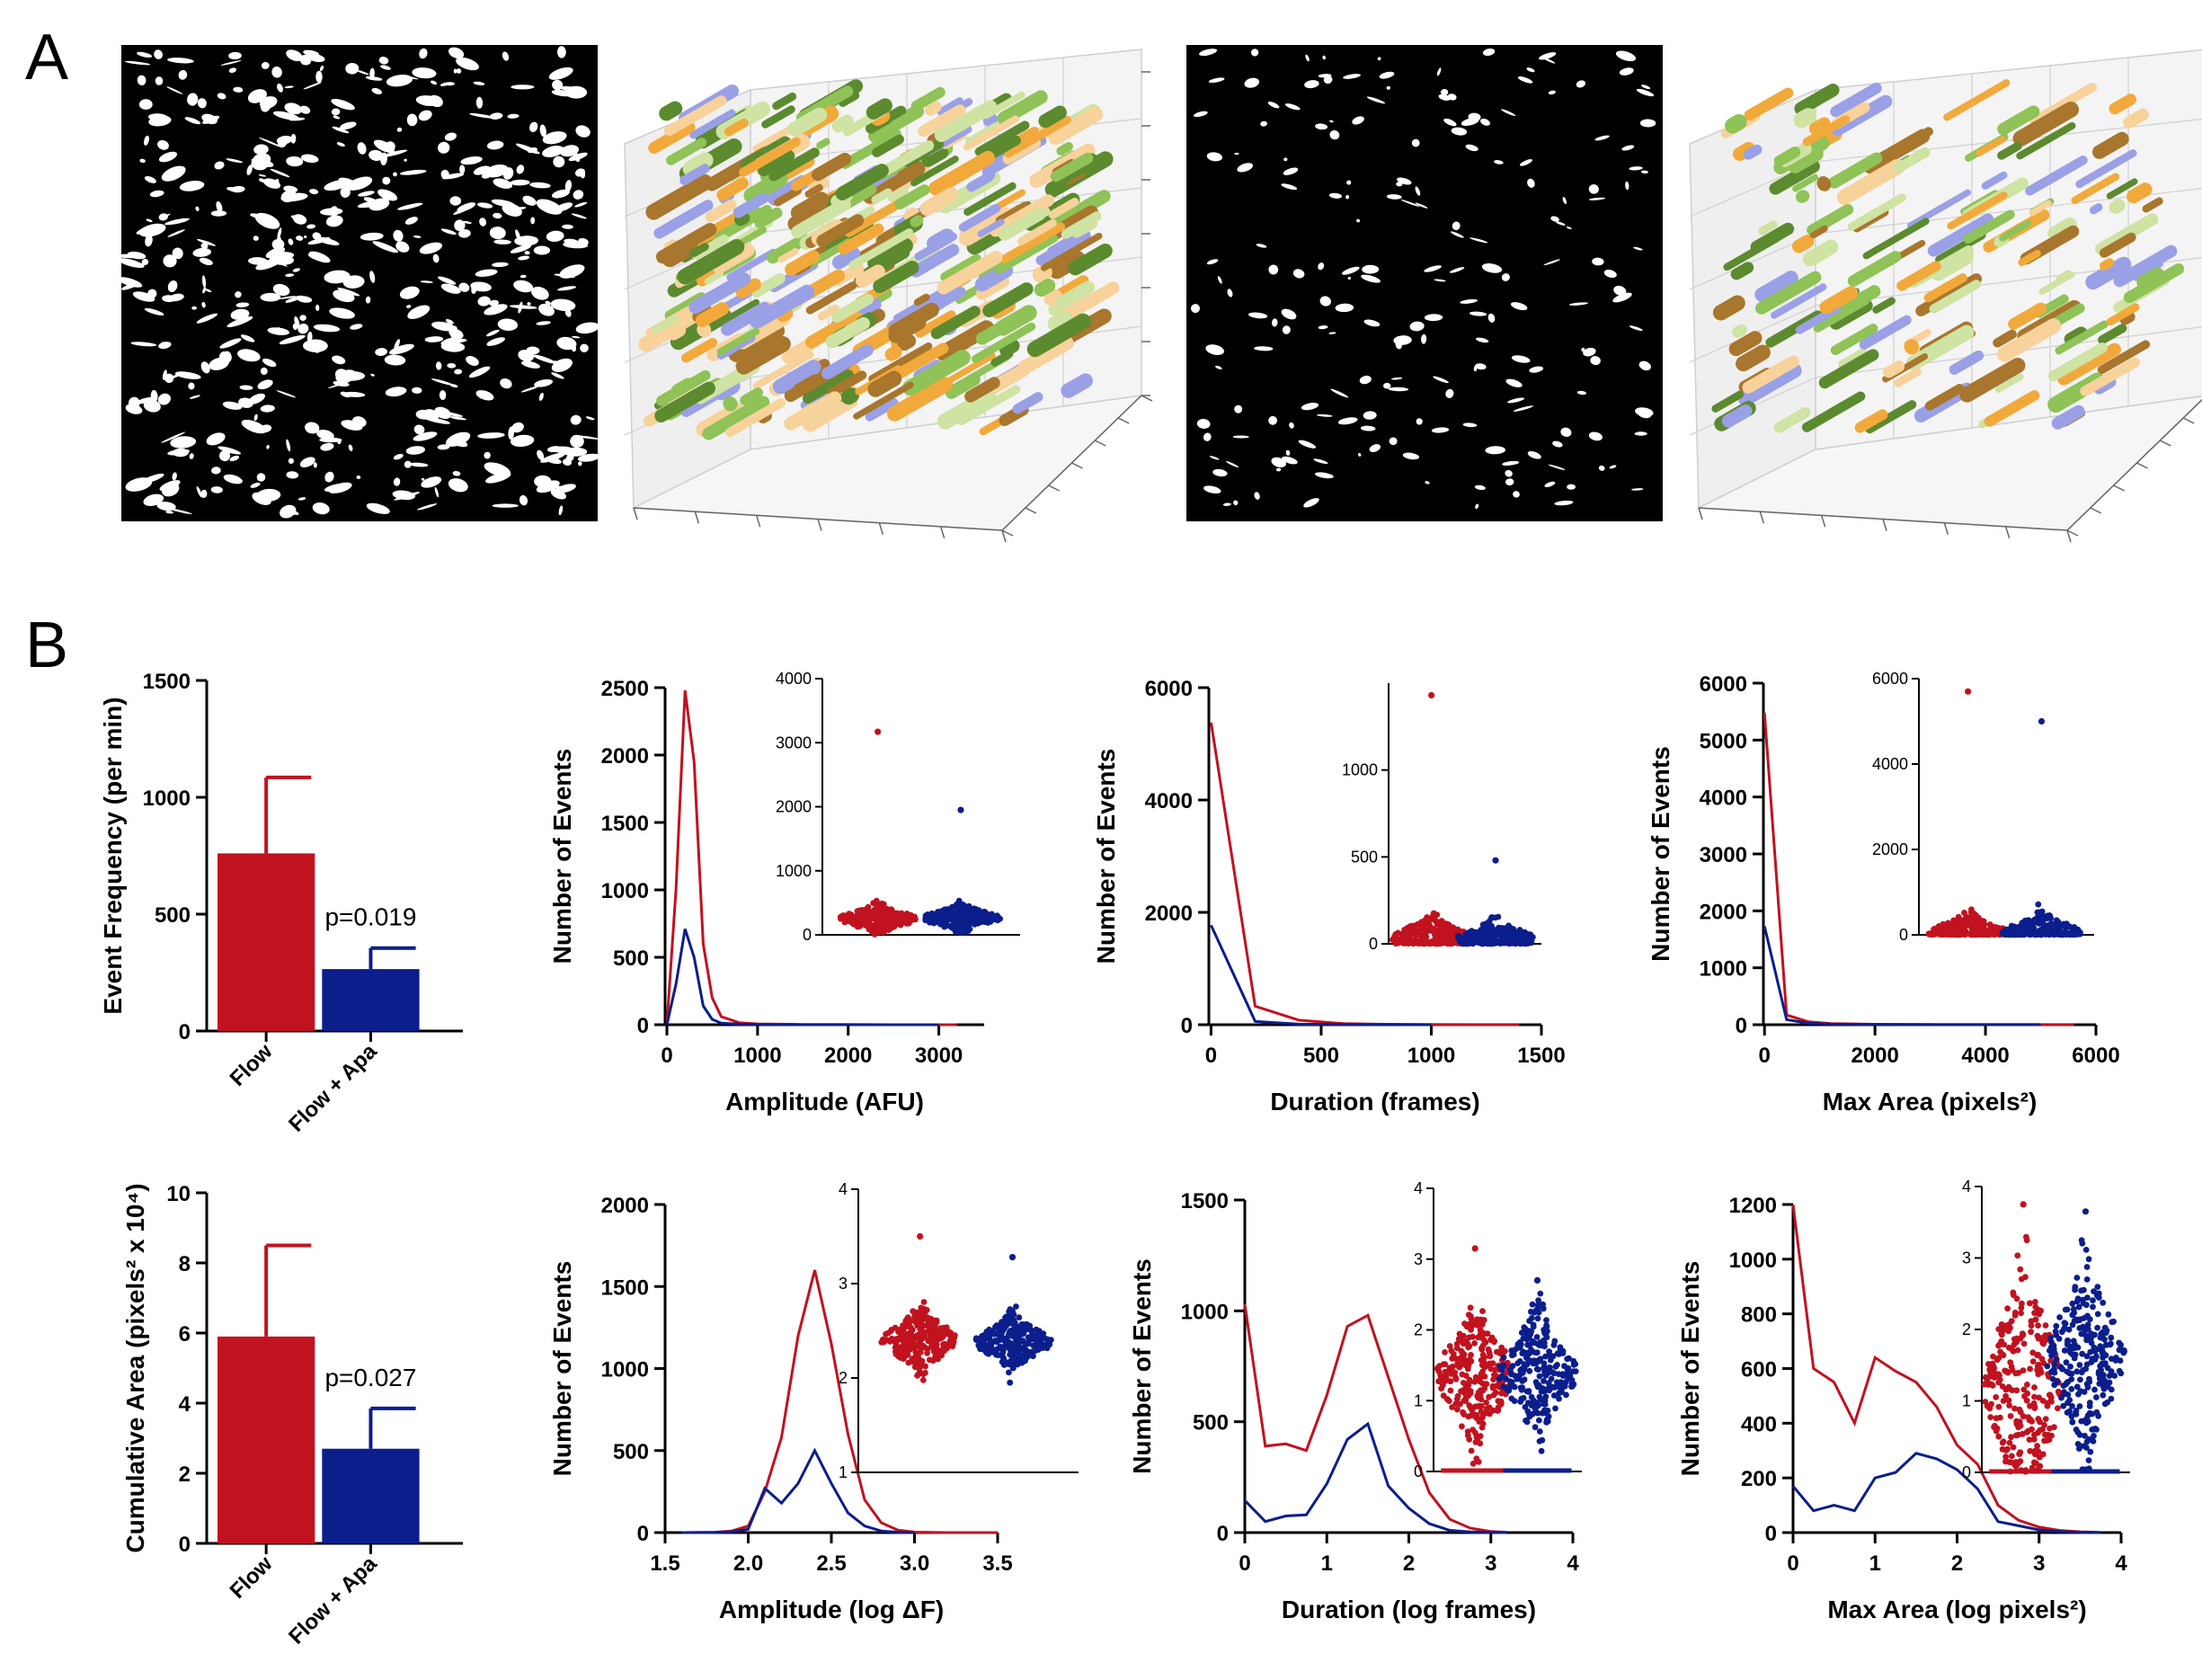 The width and height of the screenshot is (2202, 1680). Describe the element at coordinates (562, 856) in the screenshot. I see `y-axis-title: Number of Events` at that location.